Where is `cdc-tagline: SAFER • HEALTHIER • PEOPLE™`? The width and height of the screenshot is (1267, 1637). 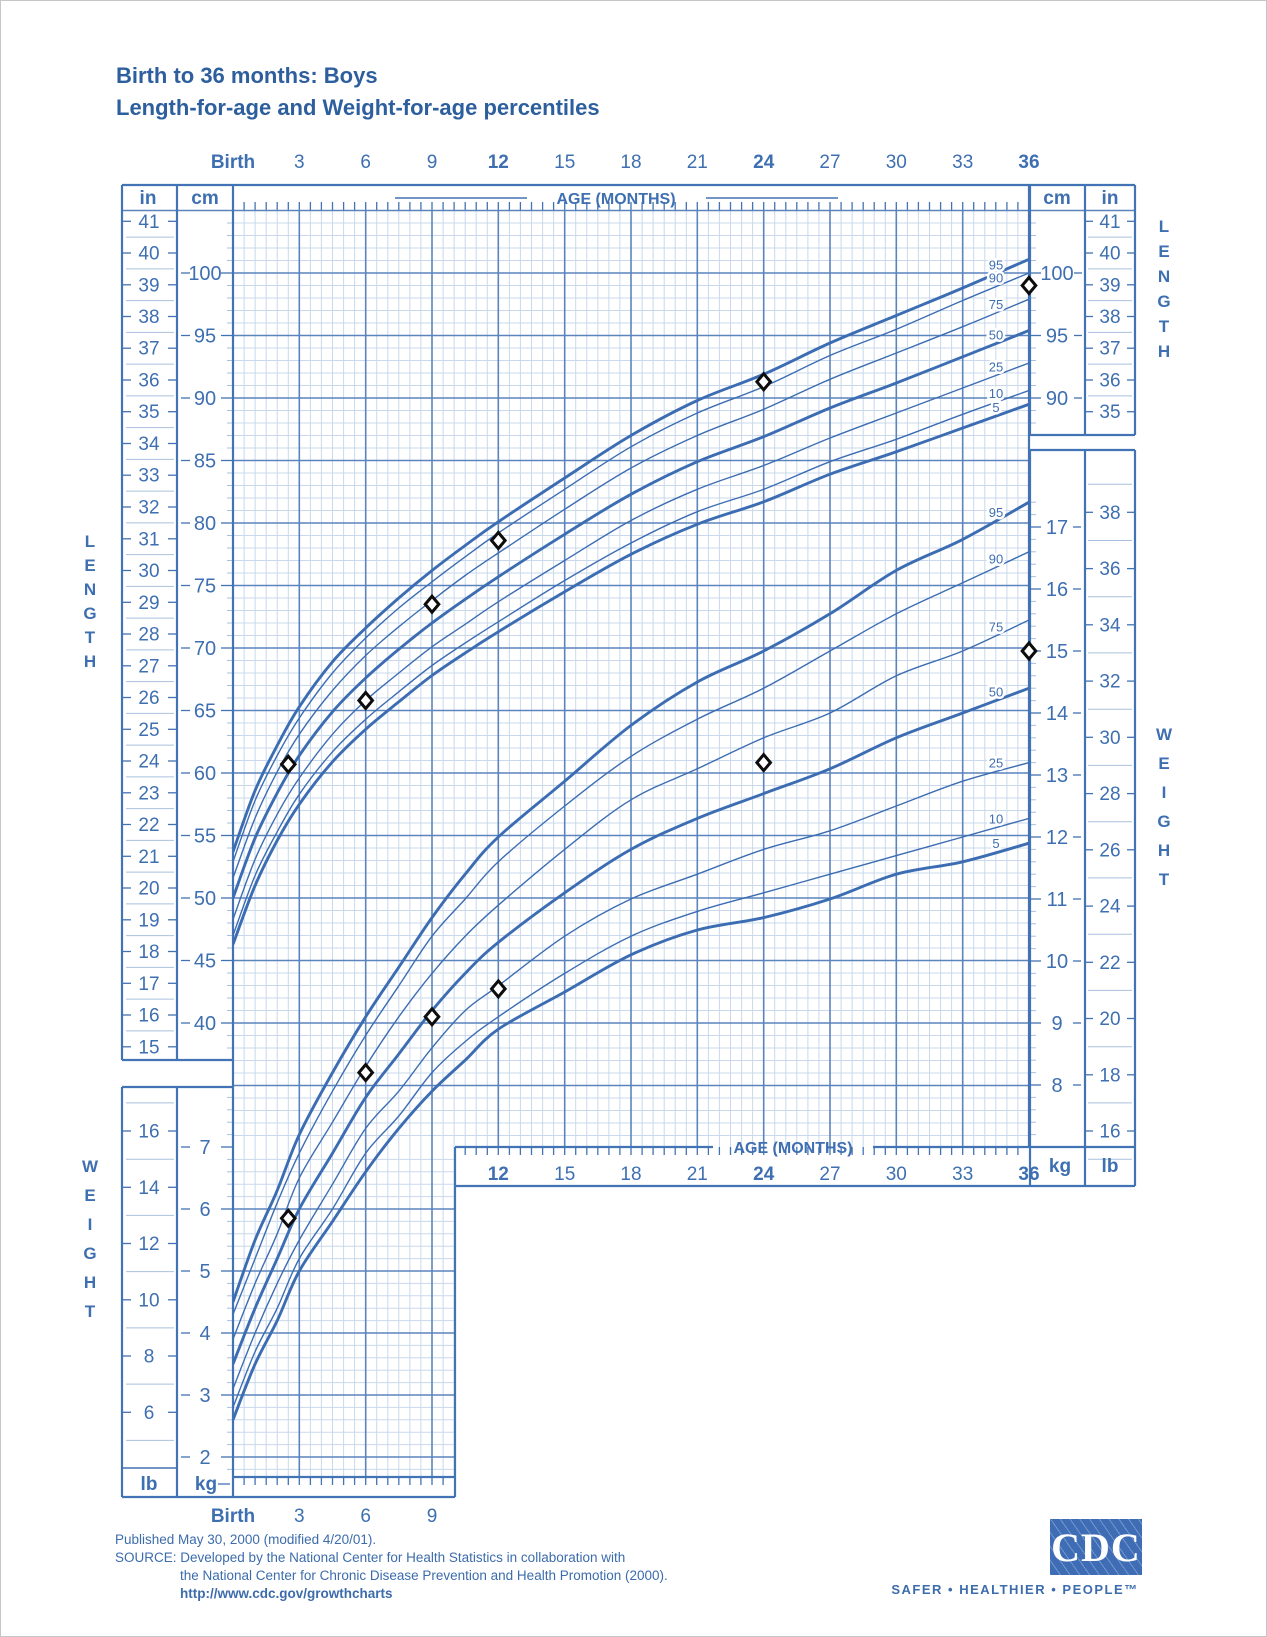
cdc-tagline: SAFER • HEALTHIER • PEOPLE™ is located at coordinates (1015, 1589).